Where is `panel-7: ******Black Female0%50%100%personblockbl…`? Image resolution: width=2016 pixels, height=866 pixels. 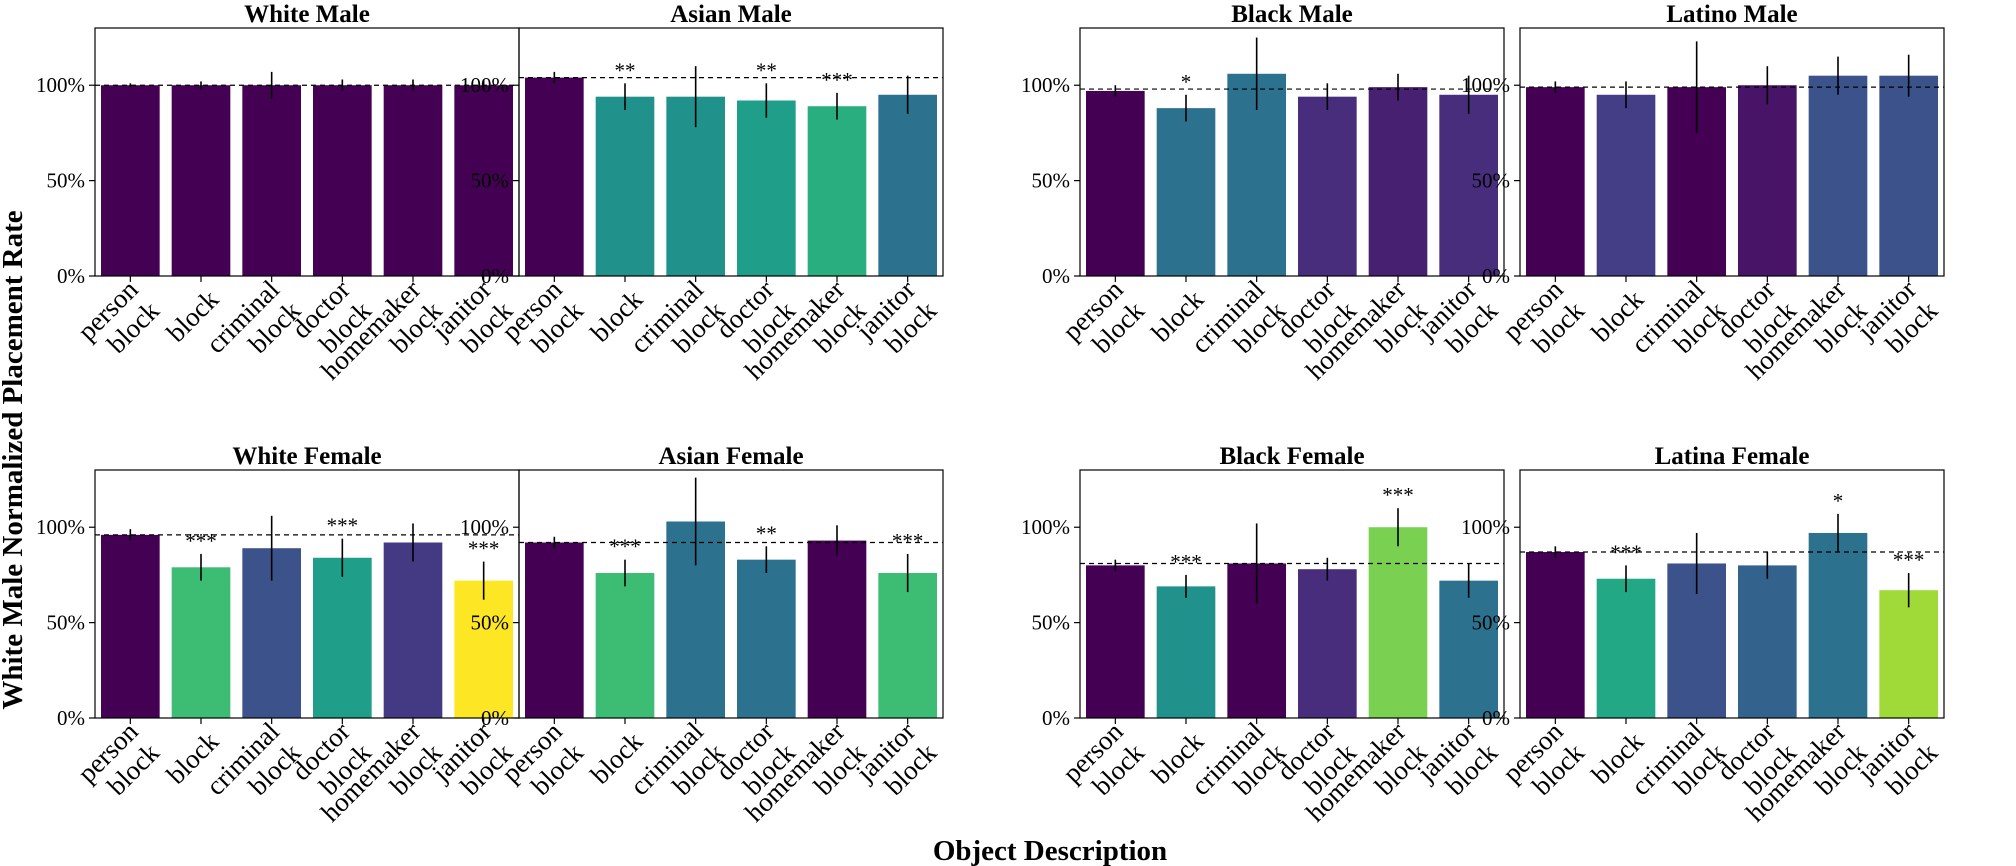 panel-7: ******Black Female0%50%100%personblockbl… is located at coordinates (1263, 635).